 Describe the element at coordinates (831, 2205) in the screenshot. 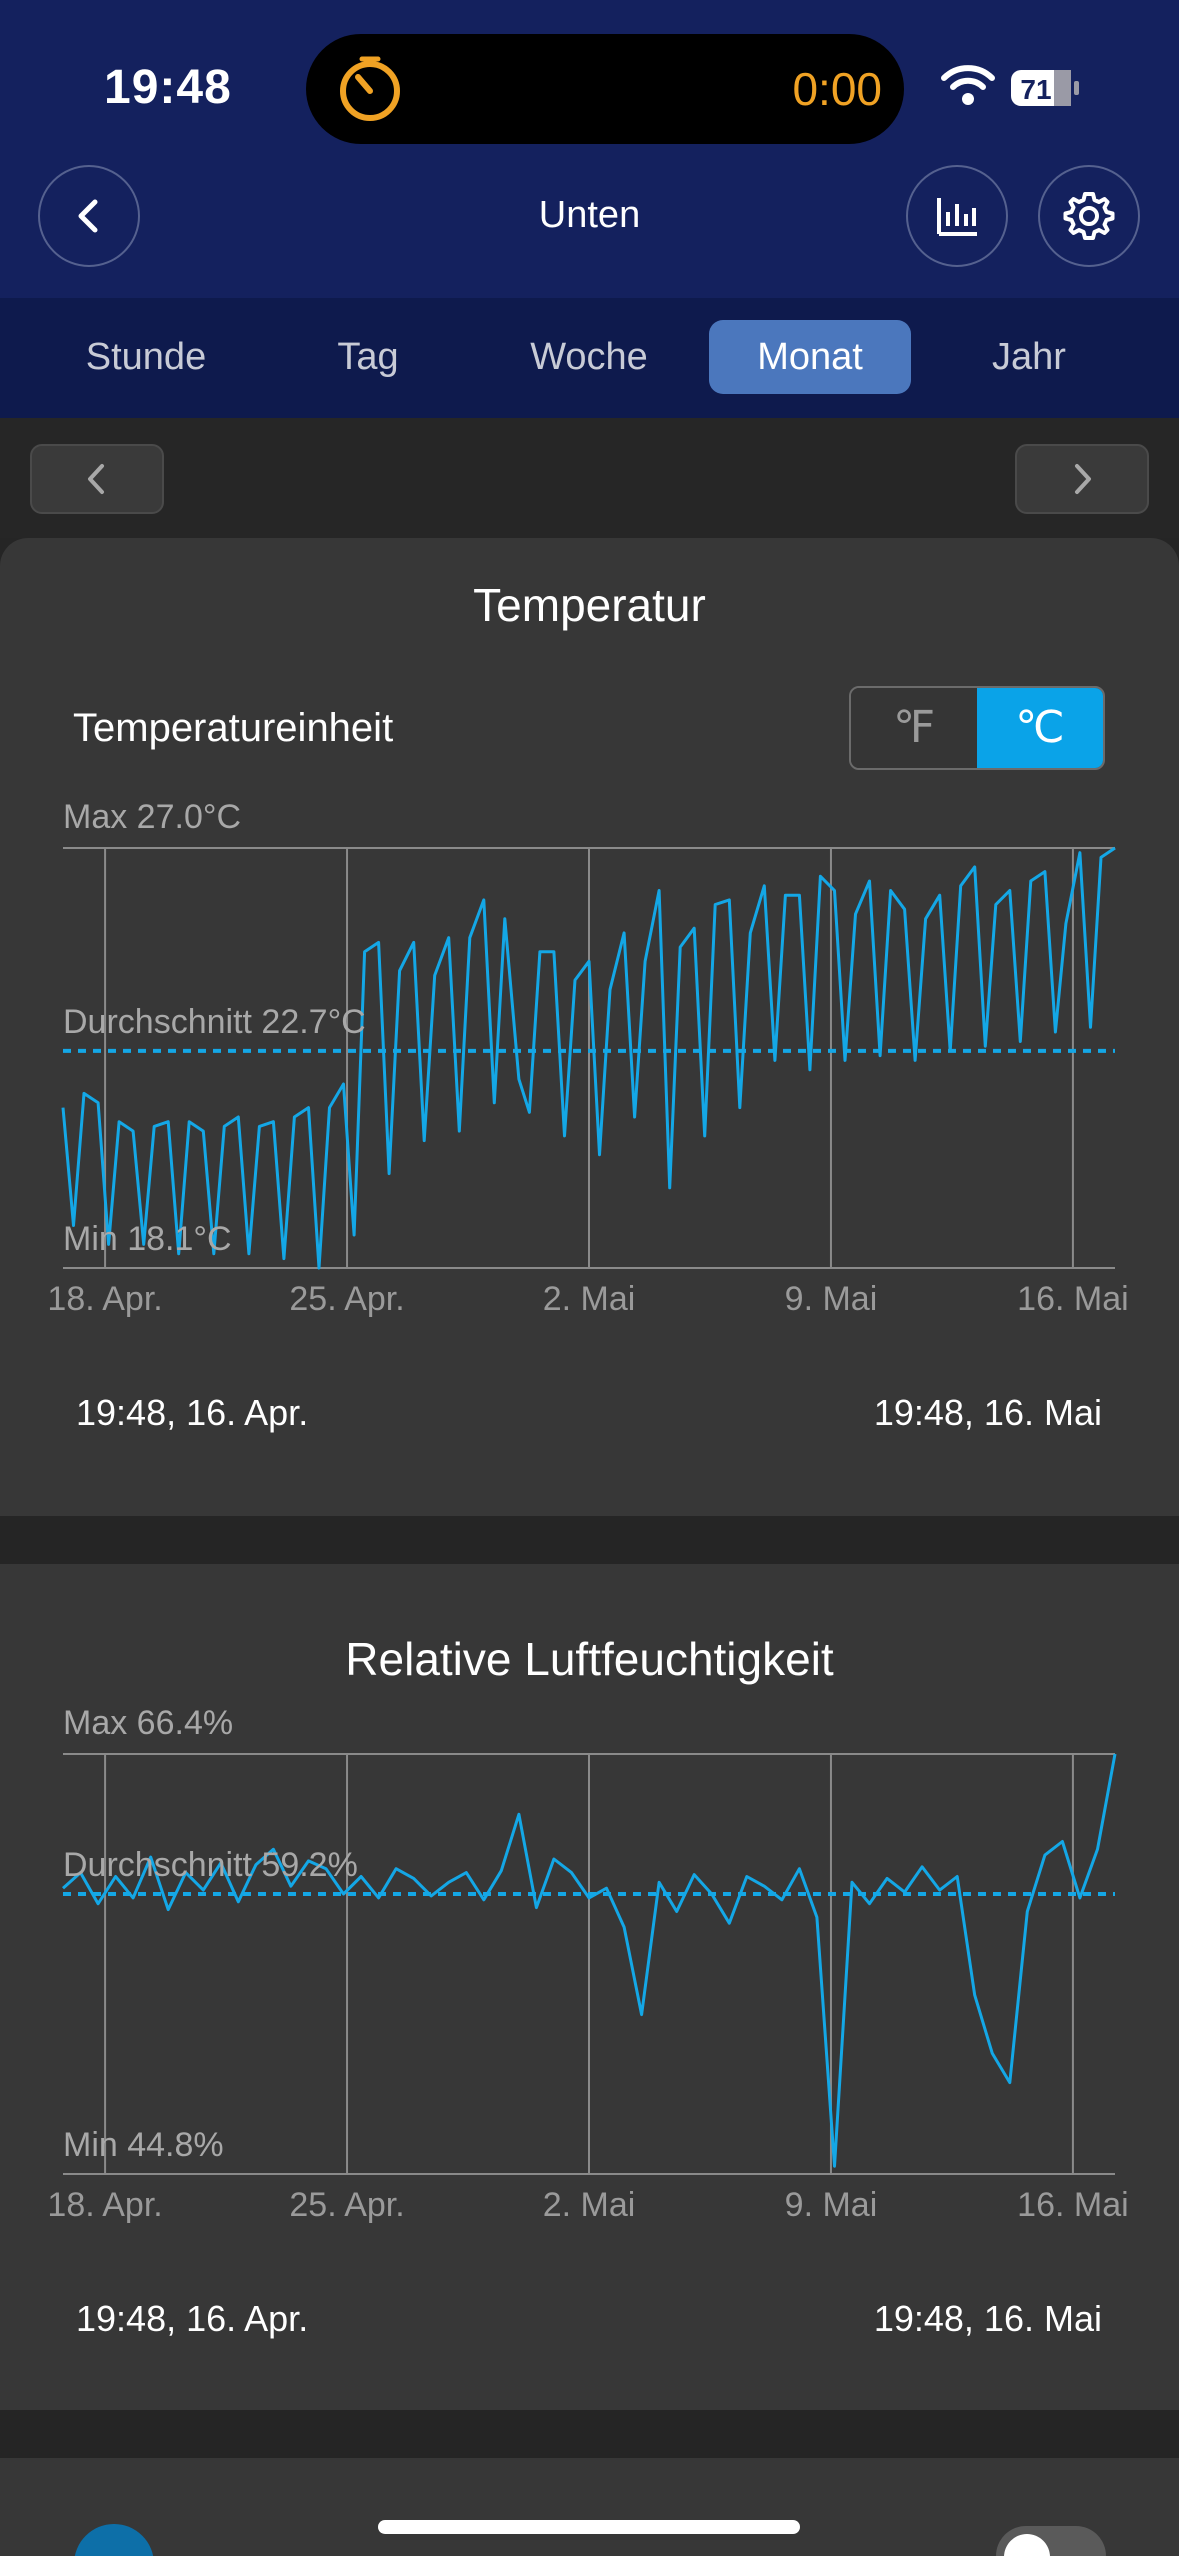

I see `humidity-x-tick-label: 9. Mai` at that location.